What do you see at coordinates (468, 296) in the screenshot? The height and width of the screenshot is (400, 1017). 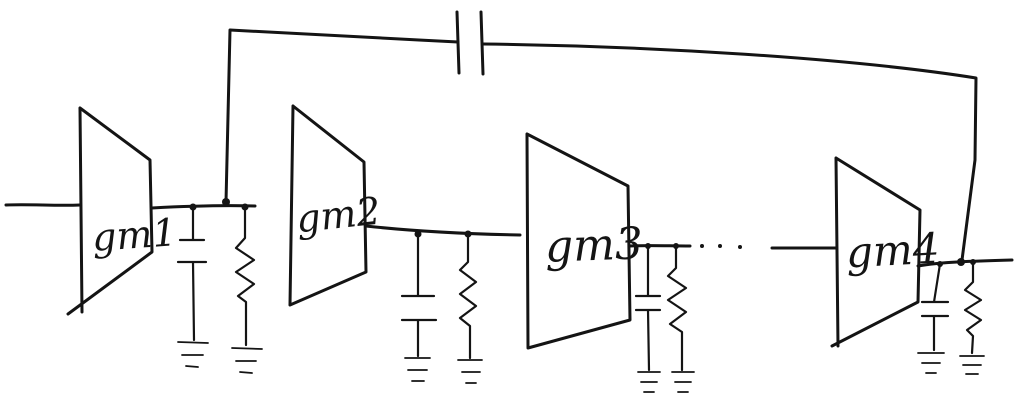 I see `node2-resistor` at bounding box center [468, 296].